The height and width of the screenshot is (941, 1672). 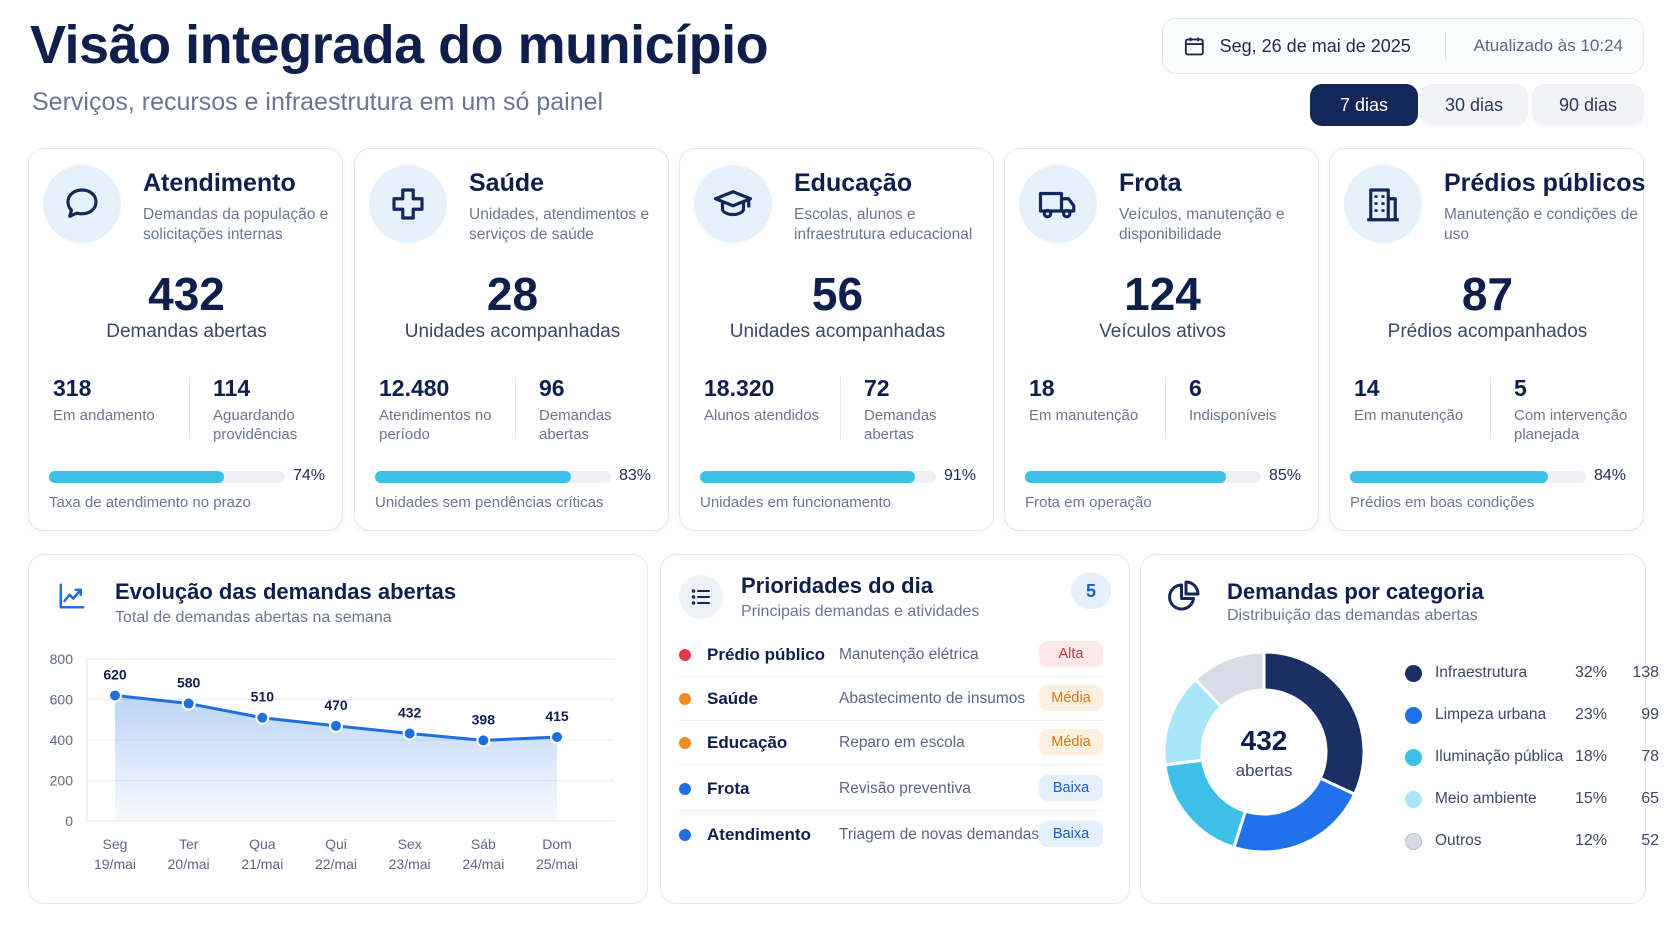 What do you see at coordinates (189, 844) in the screenshot?
I see `x-tick-label: Ter` at bounding box center [189, 844].